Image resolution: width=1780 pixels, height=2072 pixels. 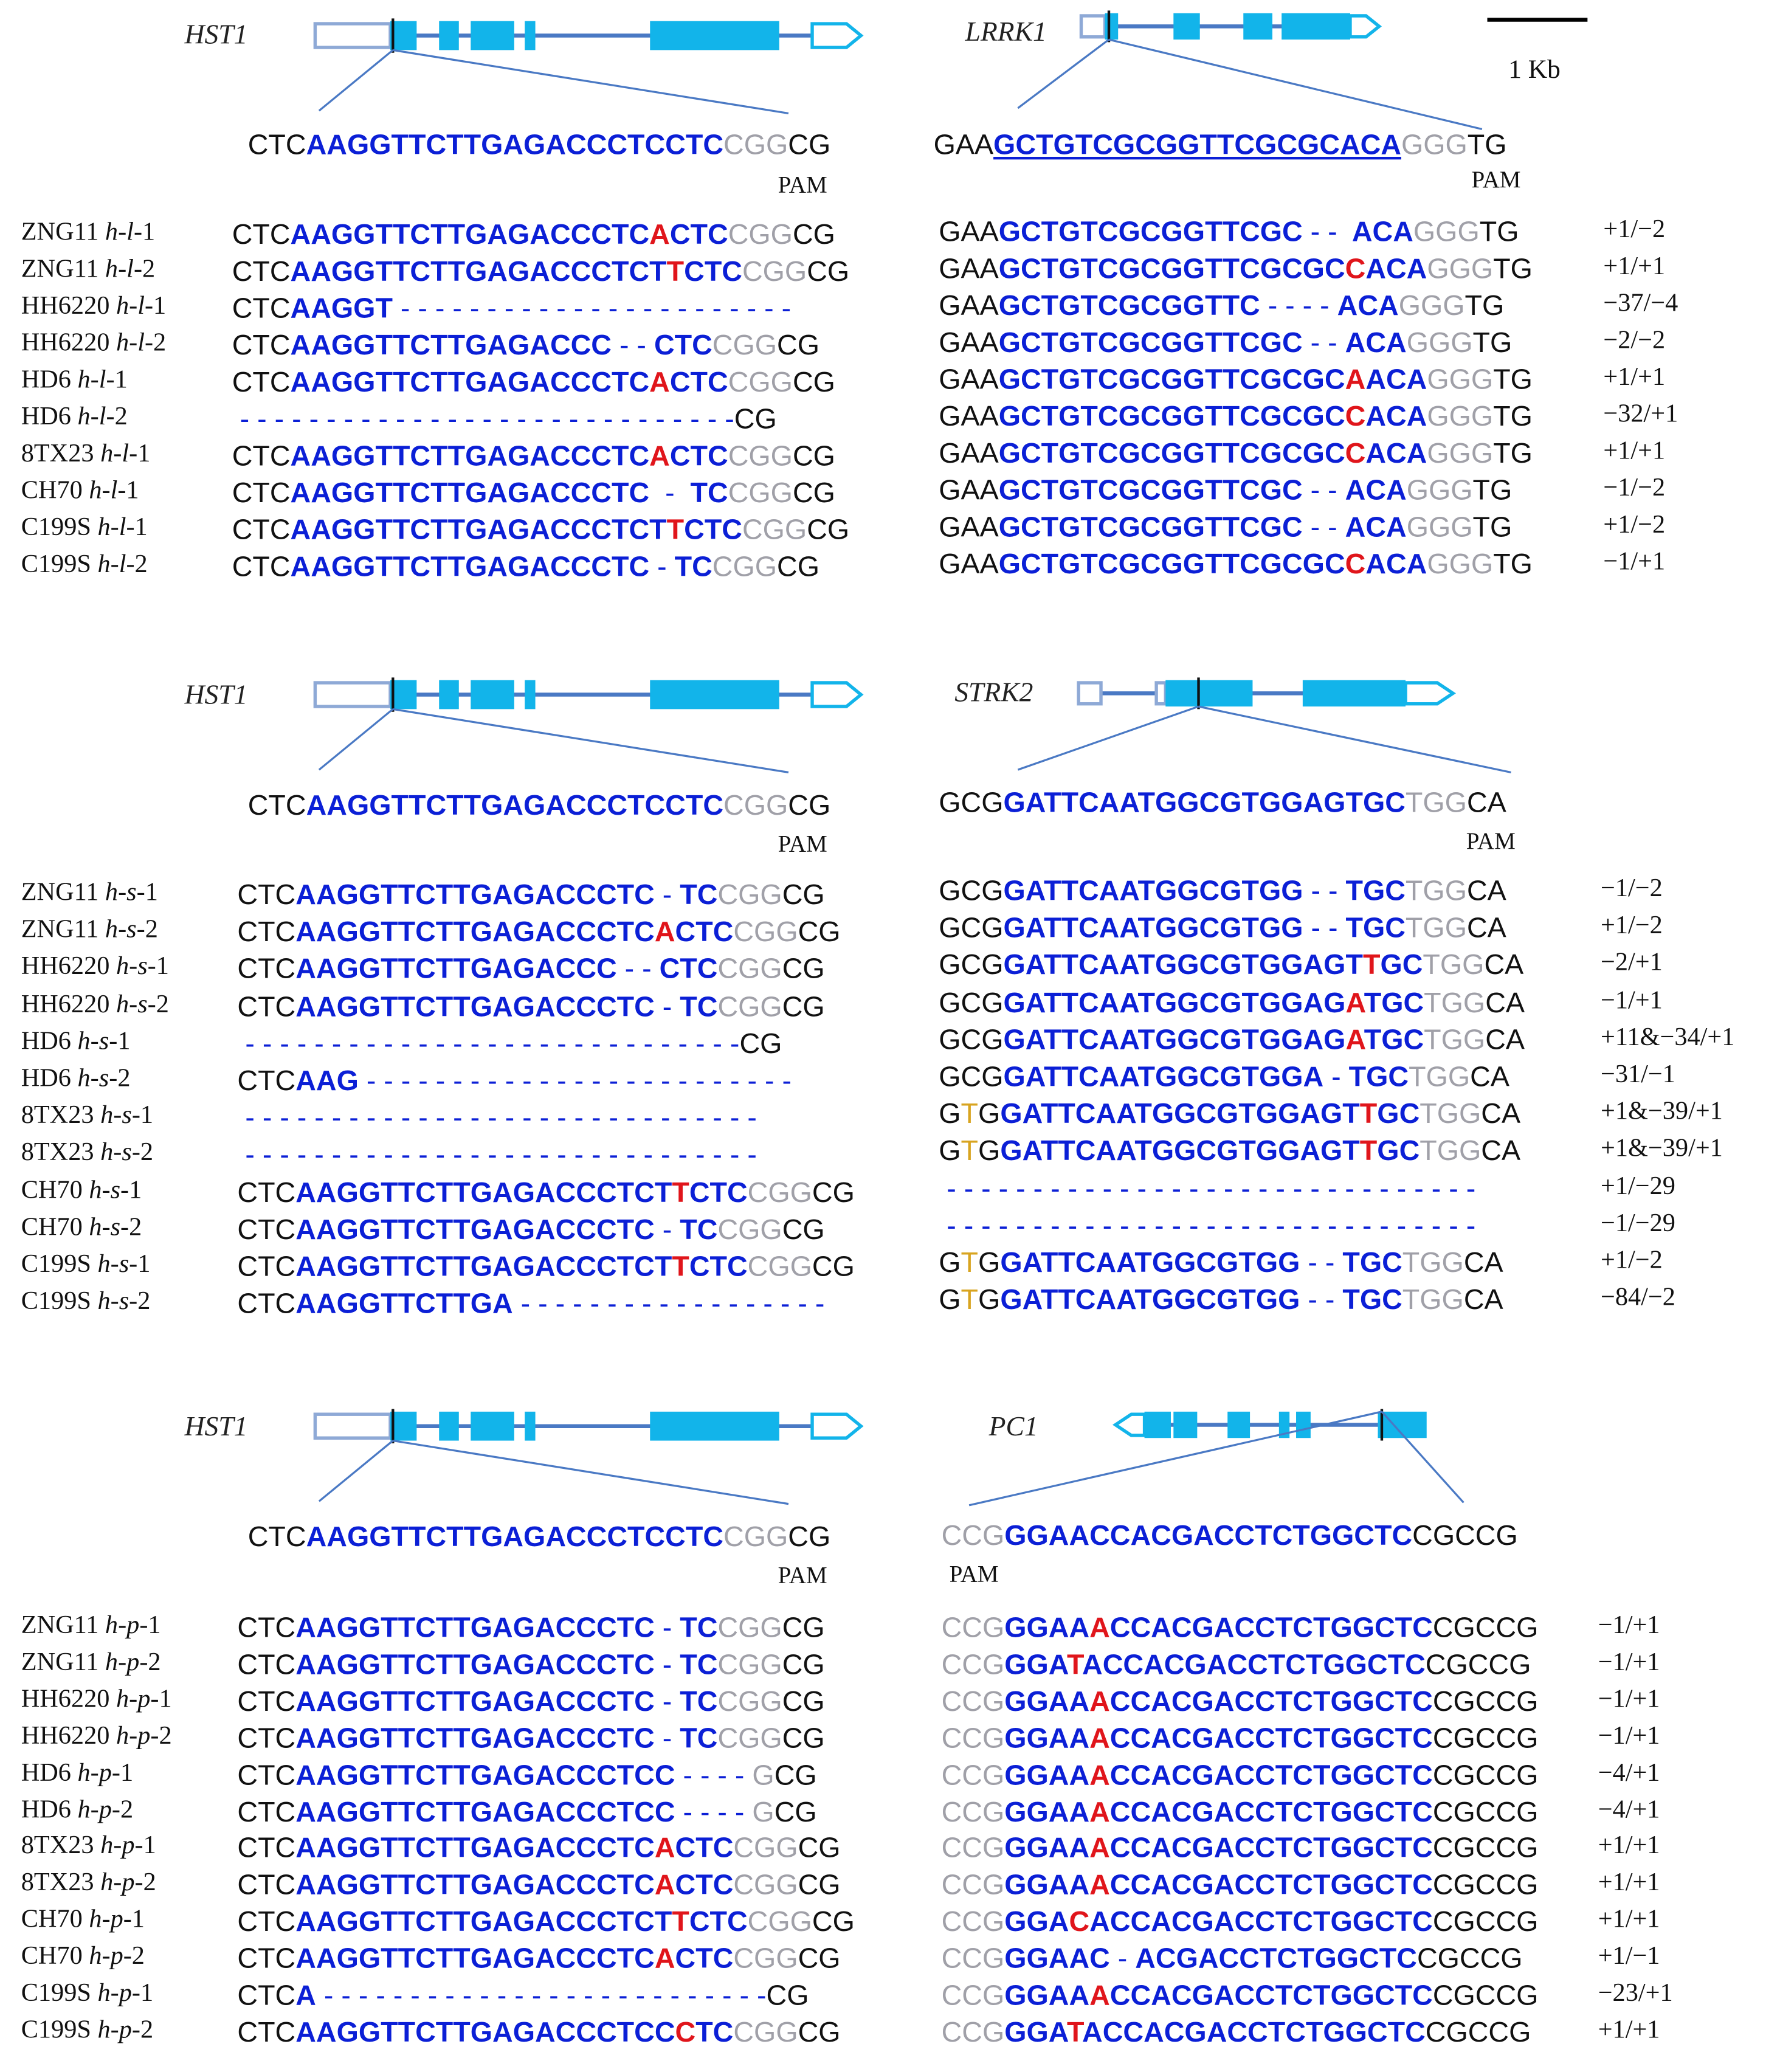 I want to click on sample-label: C199S h-s-1, so click(x=86, y=1265).